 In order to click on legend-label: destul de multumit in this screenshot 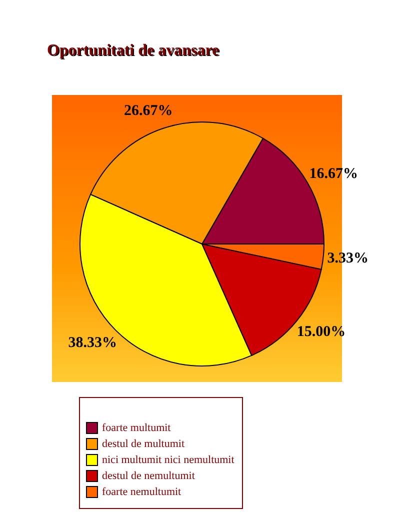, I will do `click(143, 444)`.